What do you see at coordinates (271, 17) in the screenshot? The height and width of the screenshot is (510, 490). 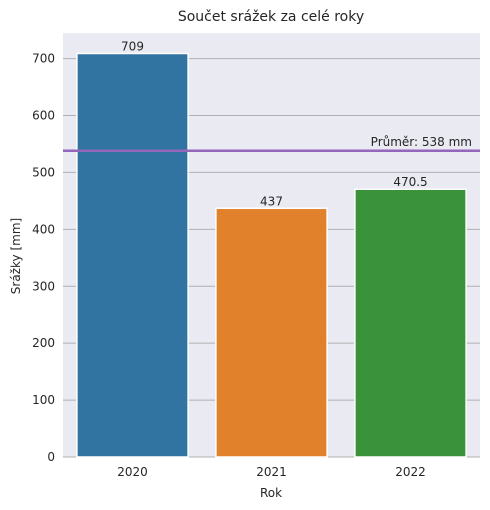 I see `chart-title: Součet srážek za celé roky` at bounding box center [271, 17].